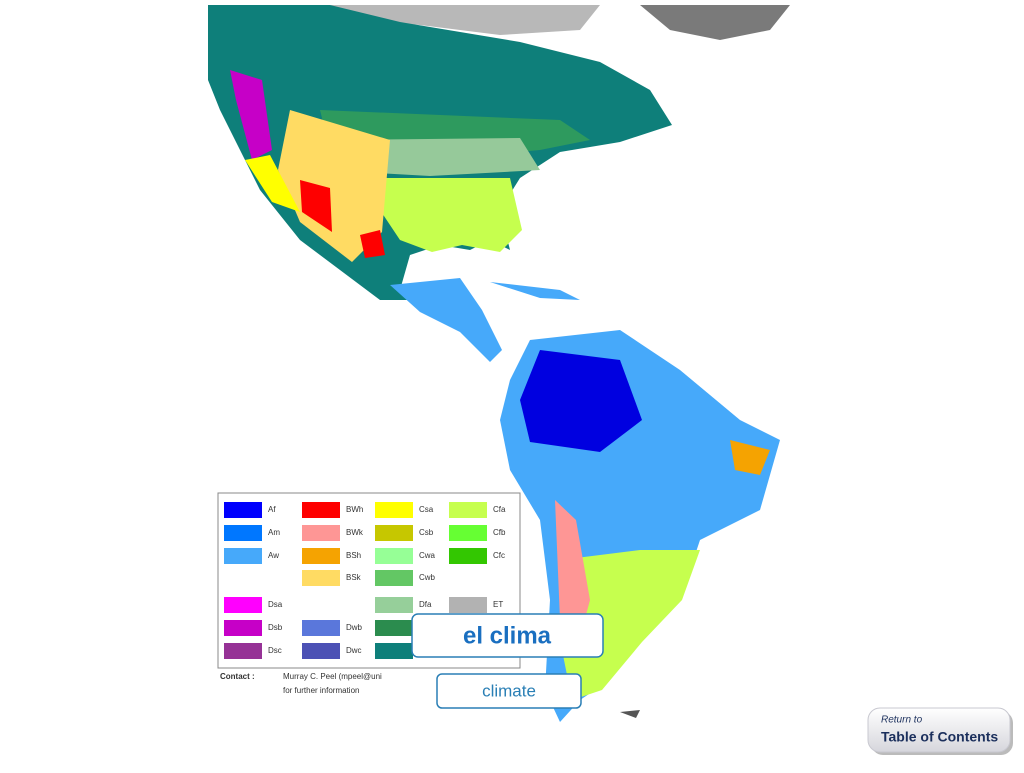 The width and height of the screenshot is (1024, 773). I want to click on legend-label: Csb, so click(426, 532).